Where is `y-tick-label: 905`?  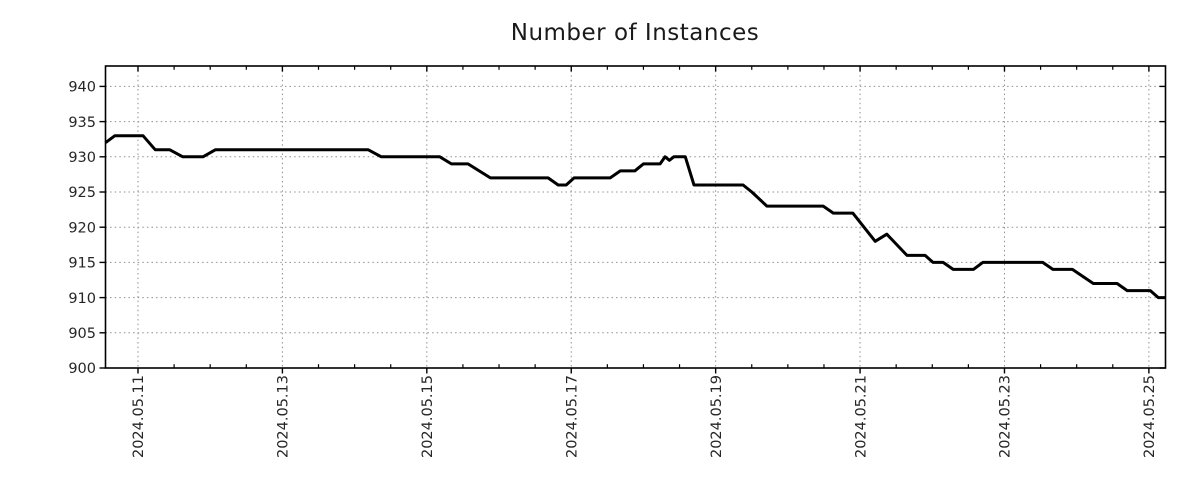
y-tick-label: 905 is located at coordinates (82, 334).